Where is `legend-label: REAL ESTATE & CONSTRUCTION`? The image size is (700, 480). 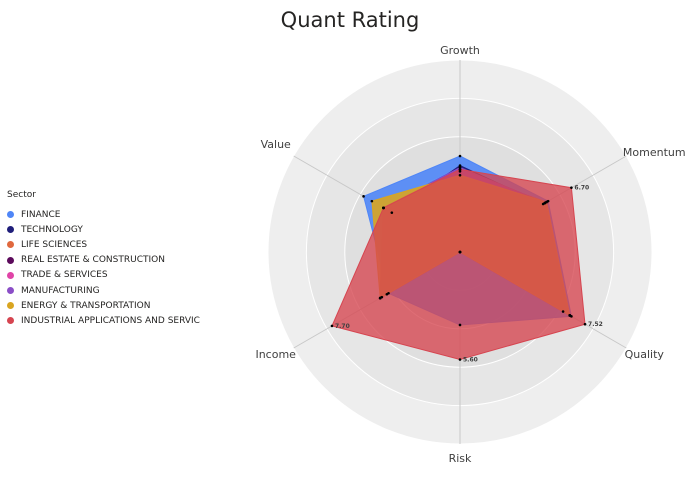
legend-label: REAL ESTATE & CONSTRUCTION is located at coordinates (93, 260).